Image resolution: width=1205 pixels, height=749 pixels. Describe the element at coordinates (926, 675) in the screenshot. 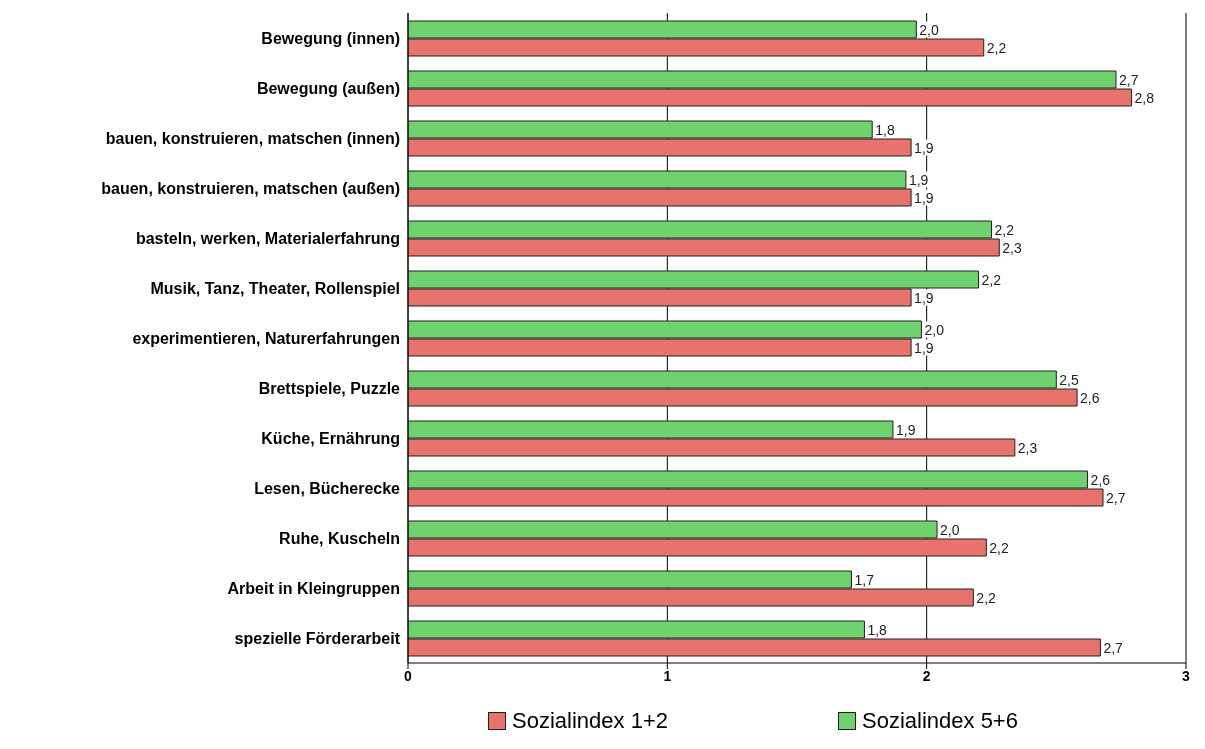

I see `x-tick-label: 2` at that location.